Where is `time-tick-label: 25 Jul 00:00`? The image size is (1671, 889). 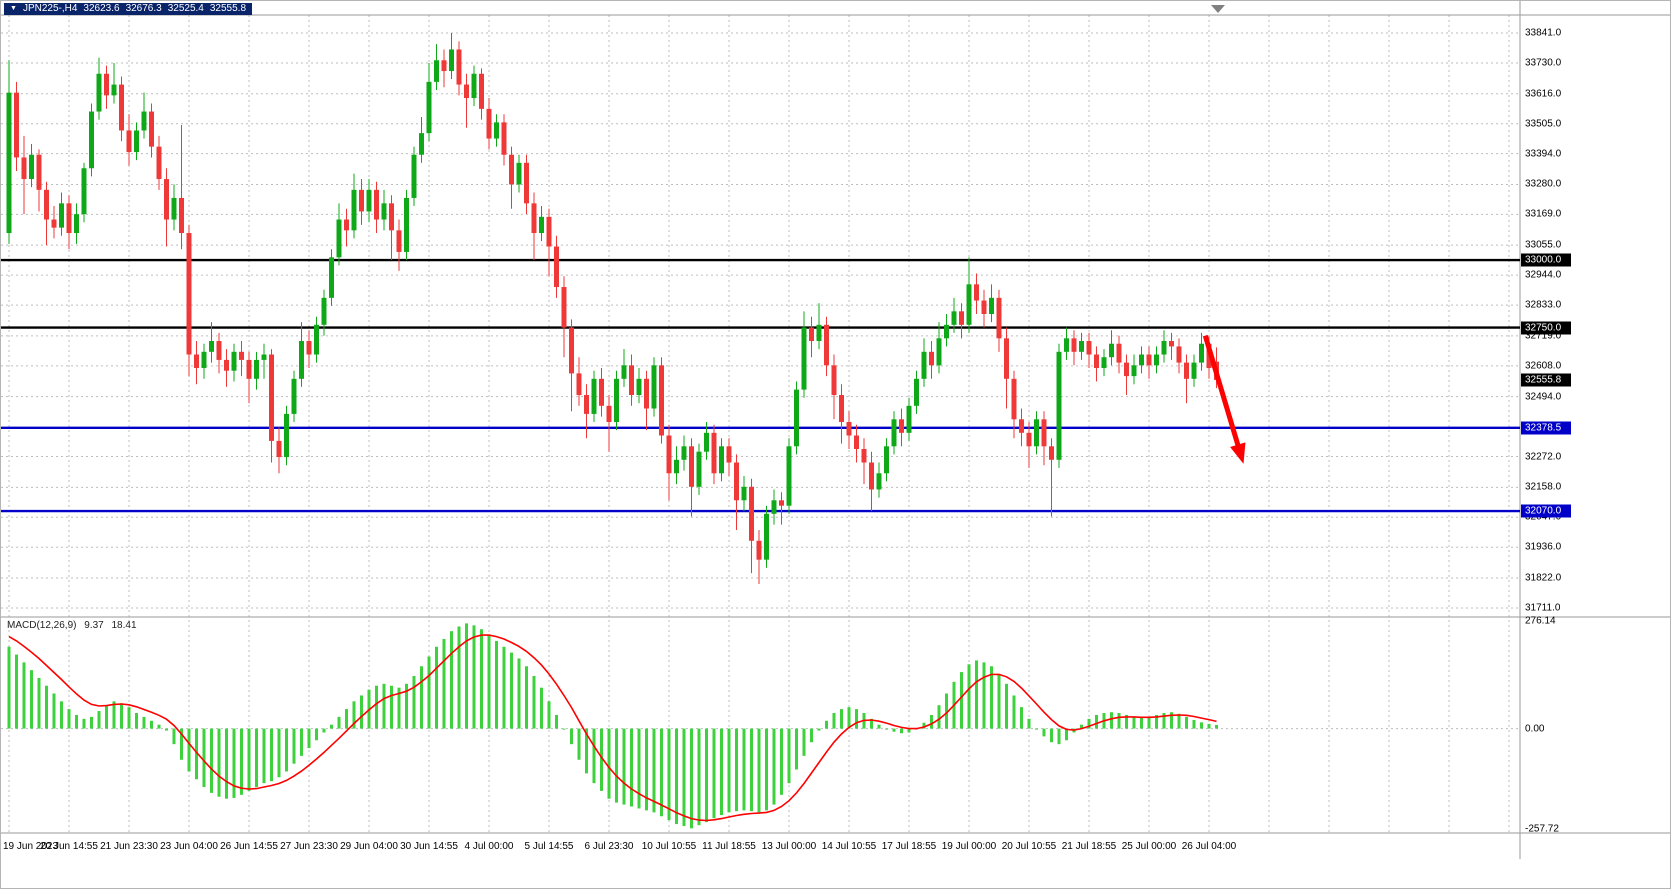 time-tick-label: 25 Jul 00:00 is located at coordinates (1149, 846).